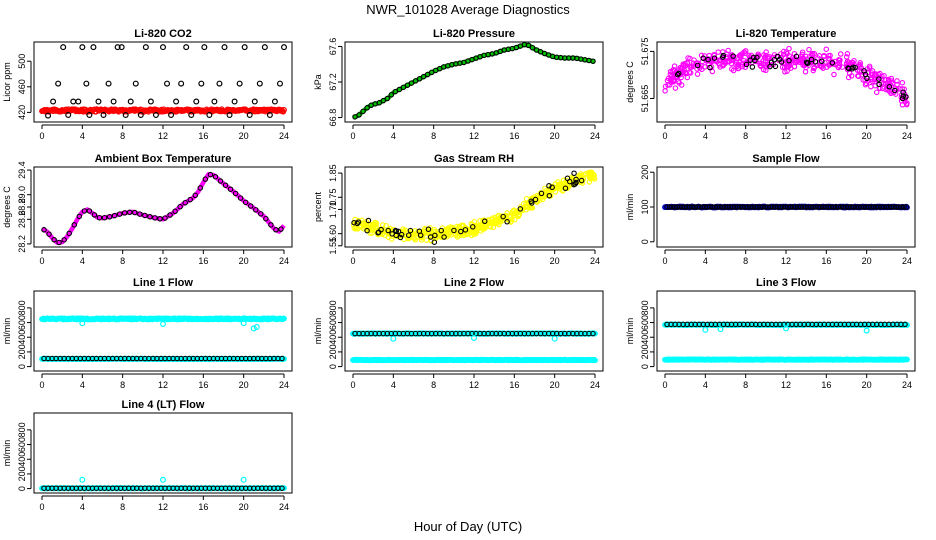 The height and width of the screenshot is (540, 936). I want to click on x-tick-label: 24, so click(907, 261).